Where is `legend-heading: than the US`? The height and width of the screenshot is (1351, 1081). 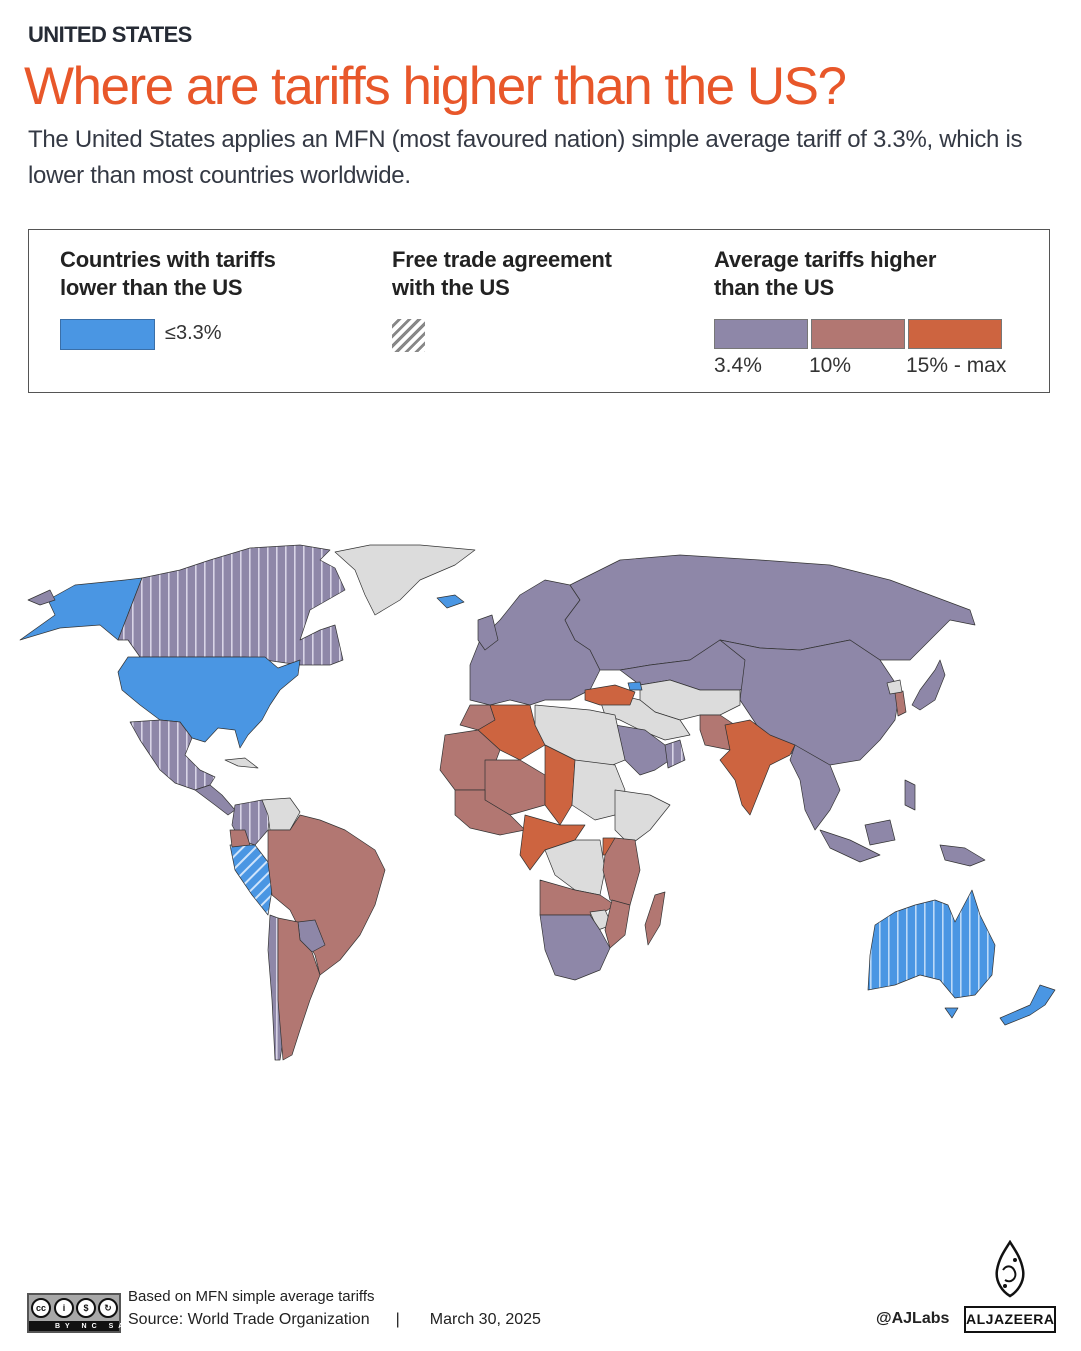 legend-heading: than the US is located at coordinates (774, 287).